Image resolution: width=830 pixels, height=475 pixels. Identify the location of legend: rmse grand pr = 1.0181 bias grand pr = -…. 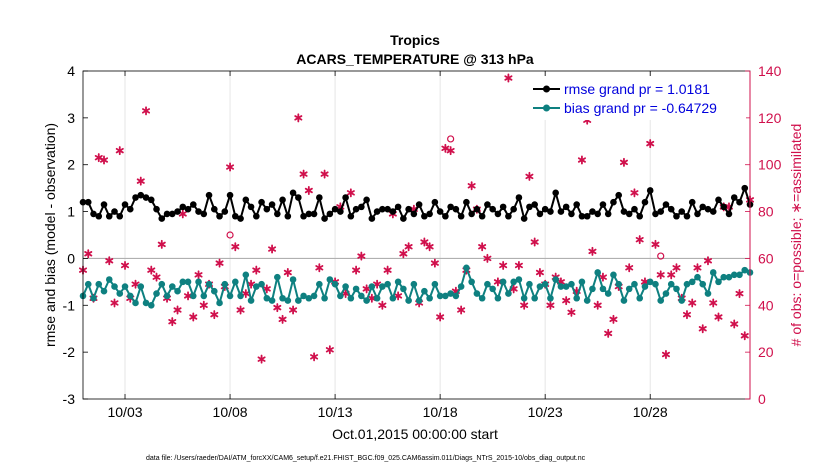
(637, 98).